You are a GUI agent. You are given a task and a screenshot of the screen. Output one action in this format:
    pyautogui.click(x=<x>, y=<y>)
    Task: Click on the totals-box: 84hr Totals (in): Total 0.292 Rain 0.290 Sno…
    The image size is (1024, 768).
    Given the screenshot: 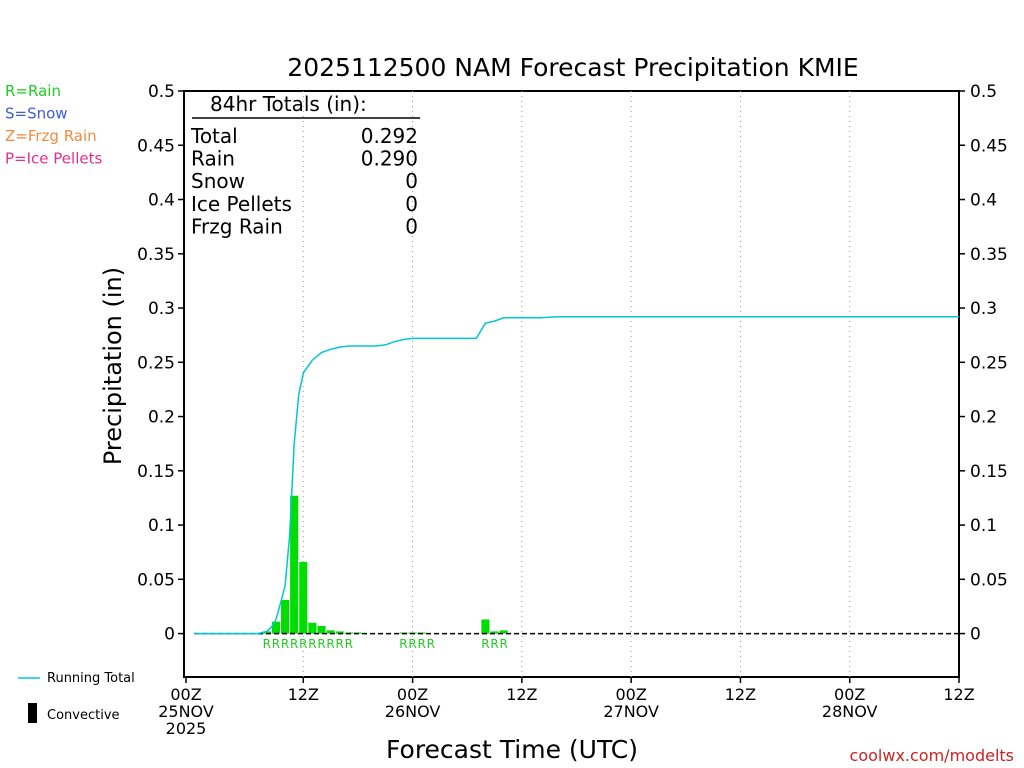 What is the action you would take?
    pyautogui.click(x=305, y=165)
    